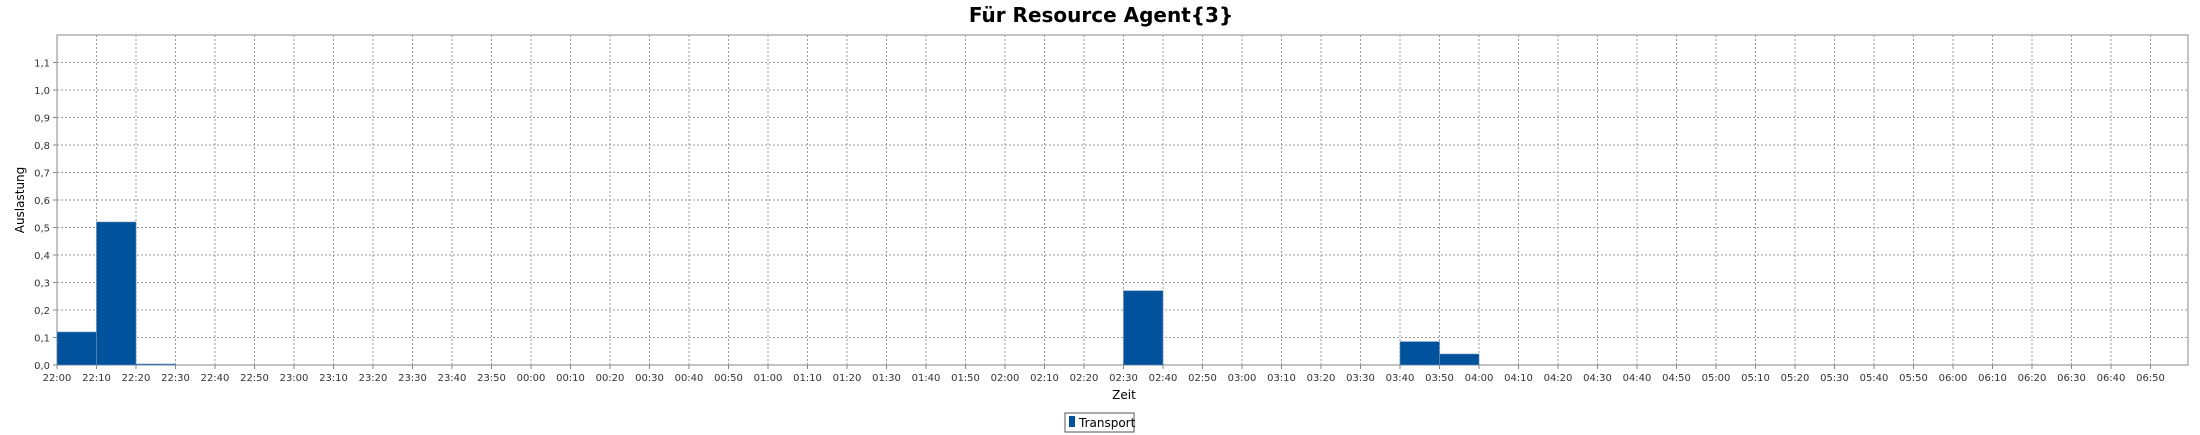 The image size is (2200, 435). Describe the element at coordinates (1558, 378) in the screenshot. I see `x-tick-label: 04:20` at that location.